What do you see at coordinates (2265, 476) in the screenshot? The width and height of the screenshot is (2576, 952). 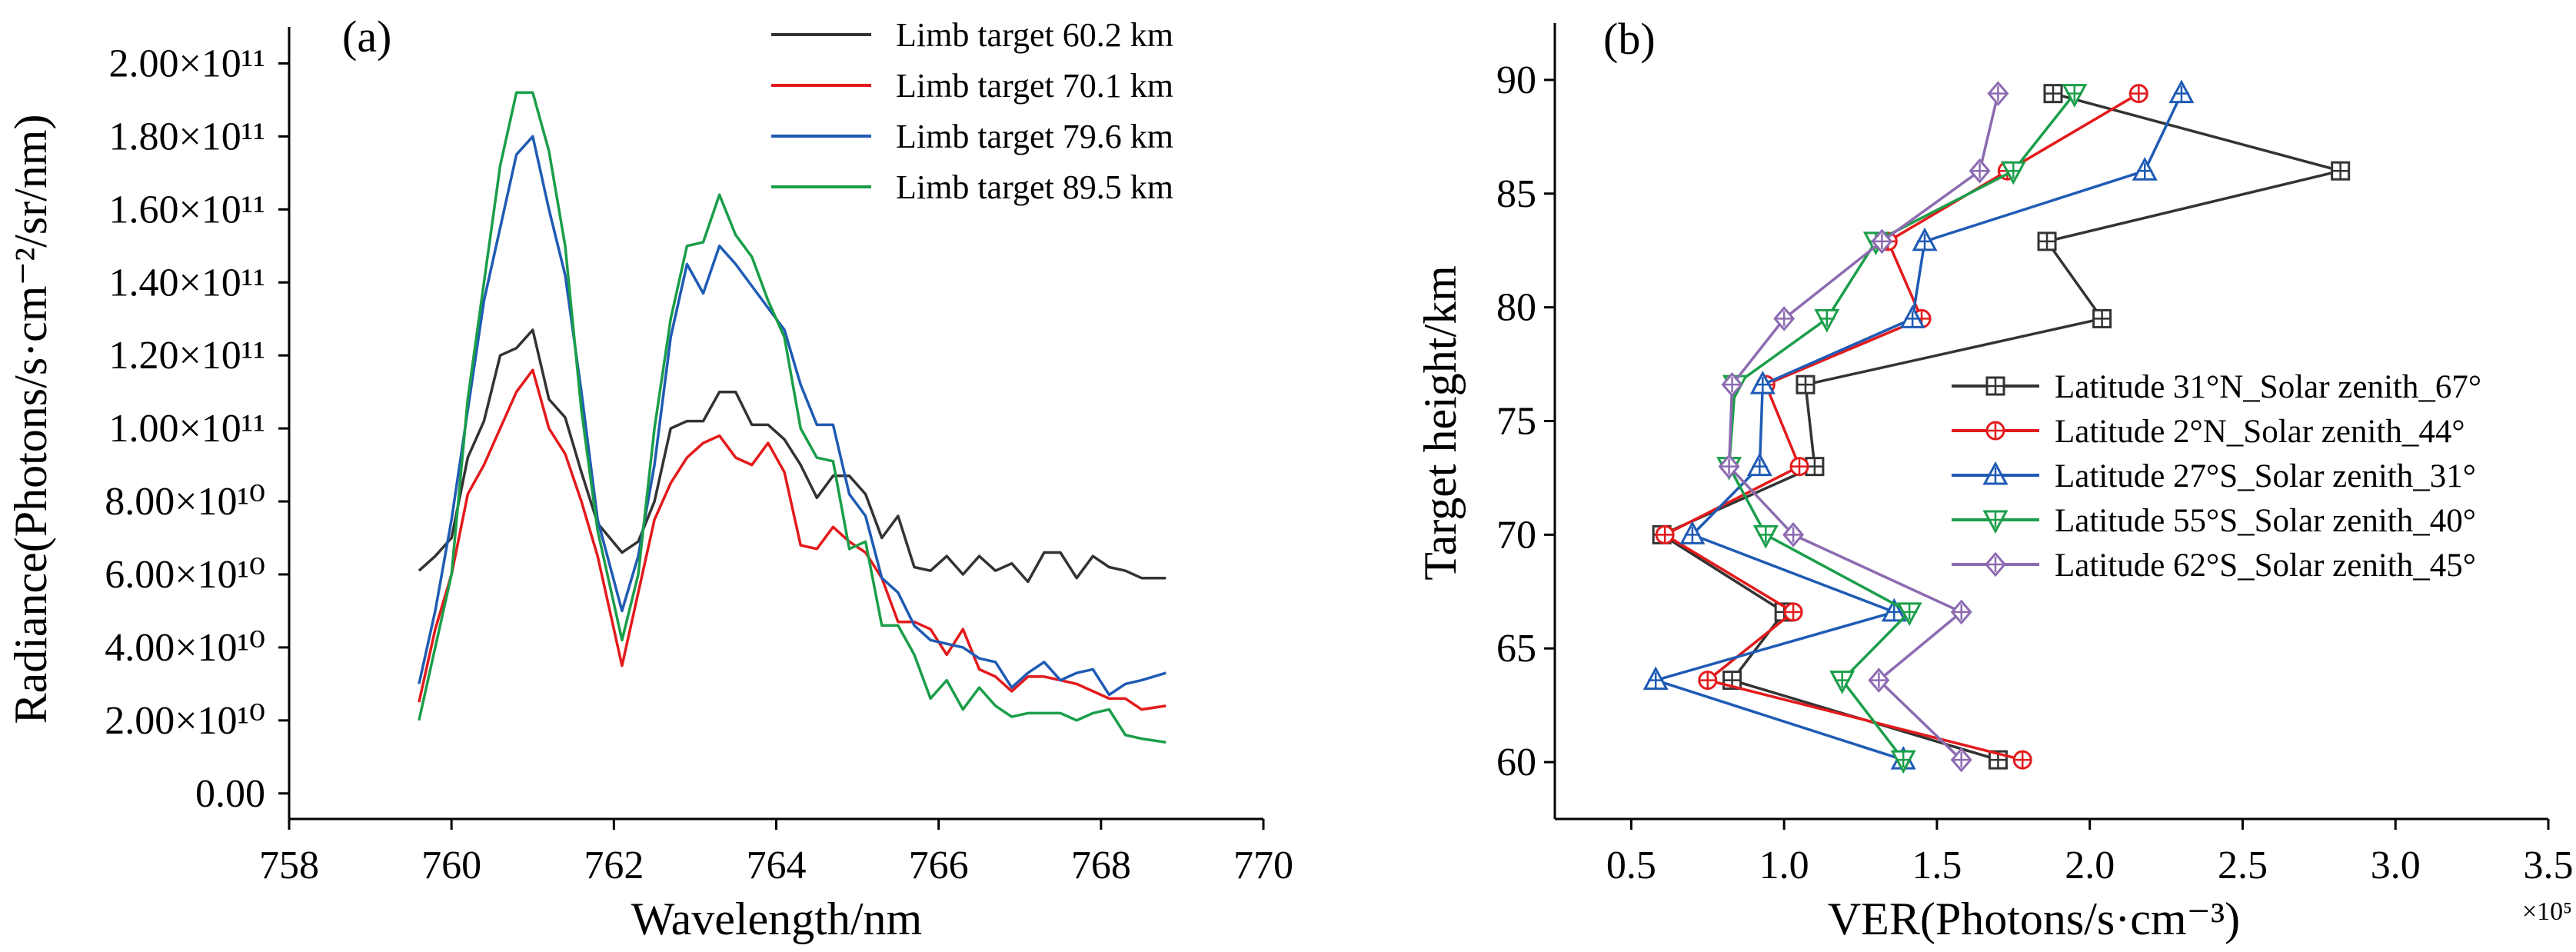 I see `panel-b-legend-entry: Latitude 27°S_Solar zenith_31°` at bounding box center [2265, 476].